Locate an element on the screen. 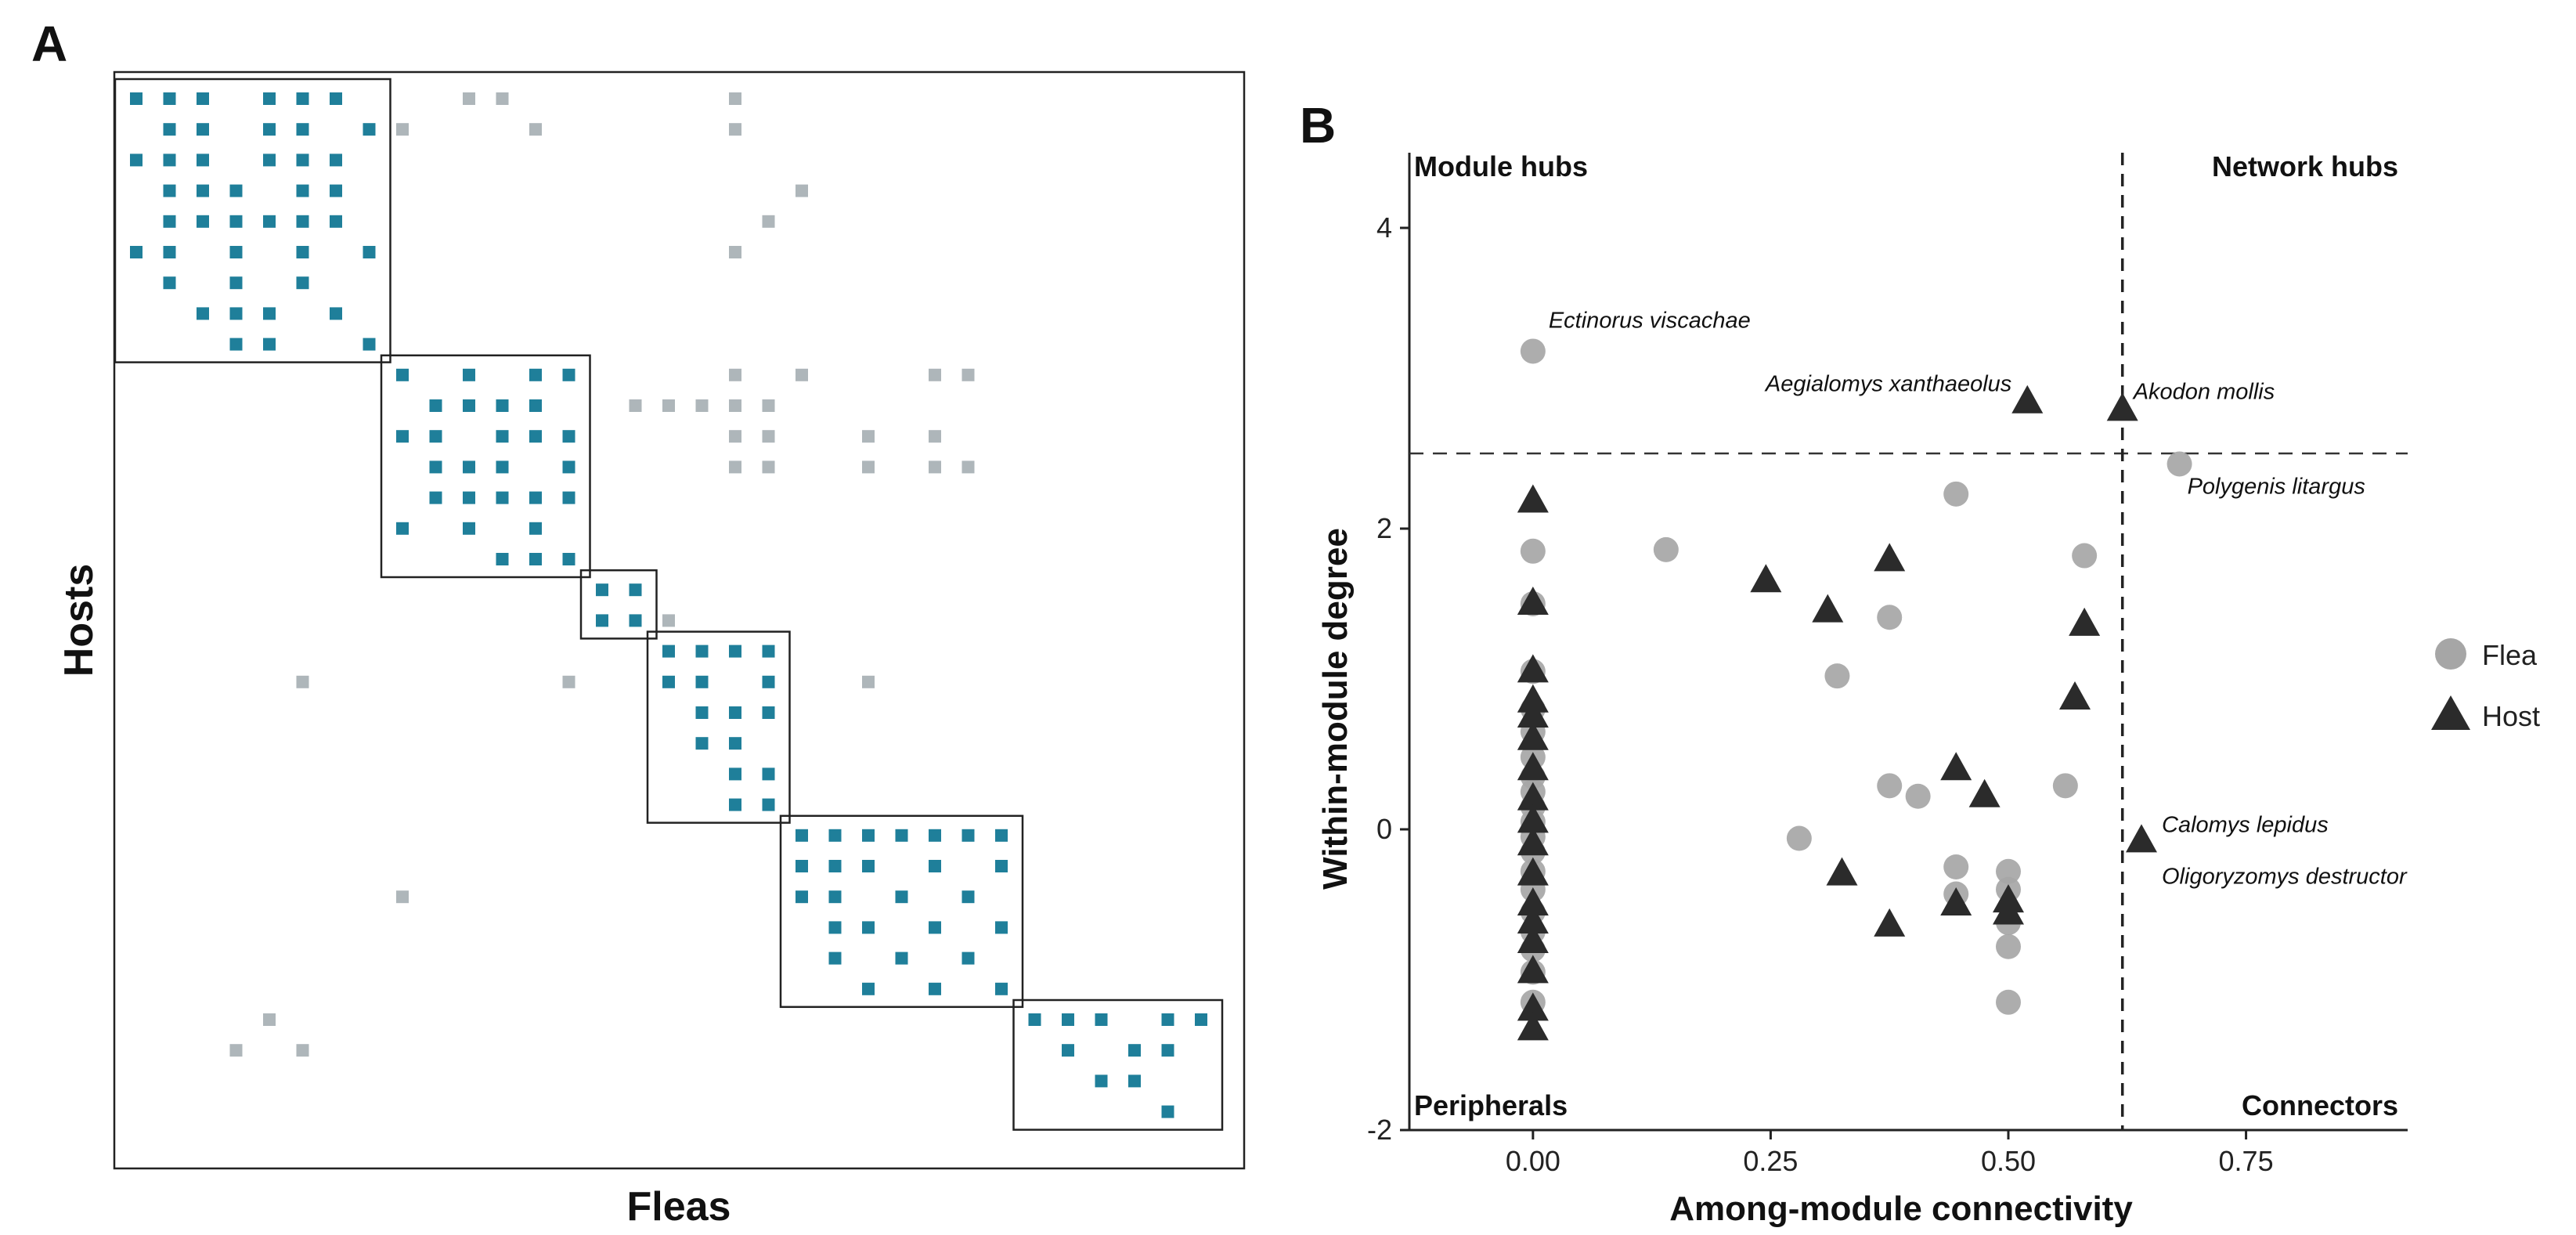 This screenshot has height=1235, width=2576. annotation-label: Akodon mollis is located at coordinates (2203, 391).